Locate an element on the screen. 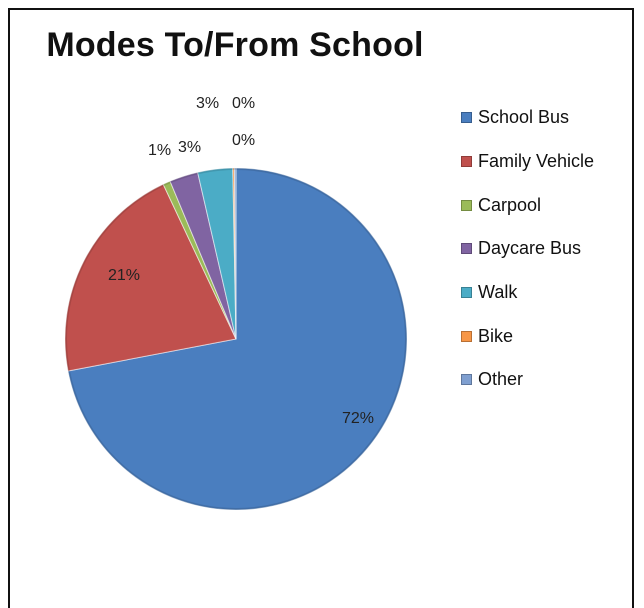  pie-slice-other is located at coordinates (235, 253).